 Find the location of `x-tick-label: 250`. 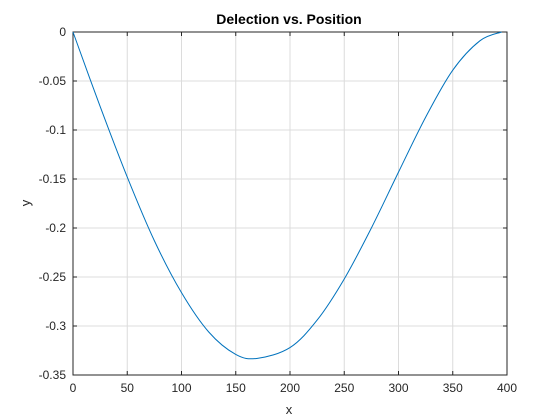

x-tick-label: 250 is located at coordinates (344, 388).